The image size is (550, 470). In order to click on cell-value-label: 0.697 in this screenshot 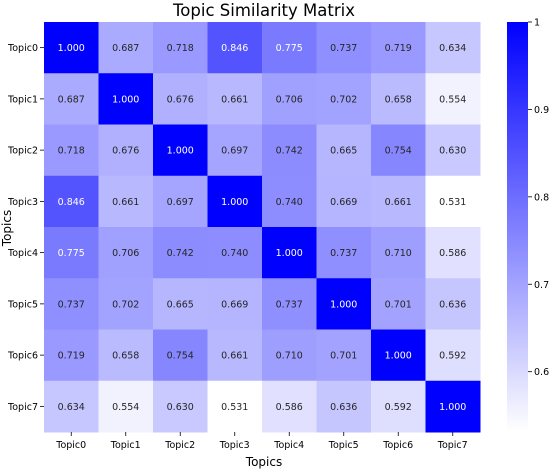, I will do `click(234, 151)`.